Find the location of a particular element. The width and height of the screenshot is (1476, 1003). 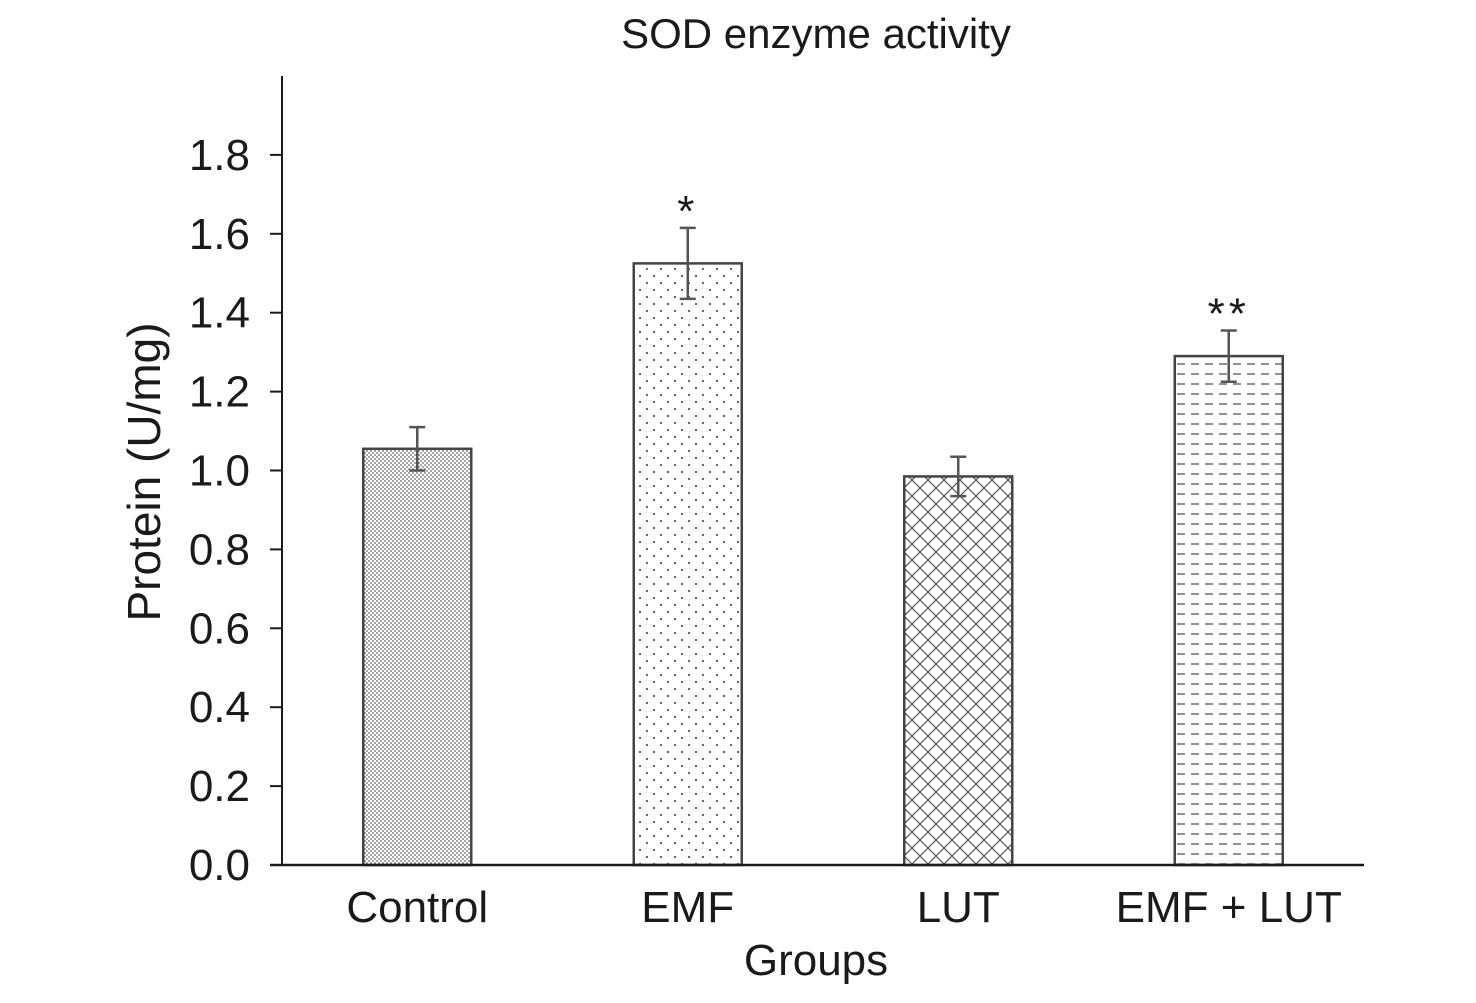

y-tick-label: 0.6 is located at coordinates (219, 628).